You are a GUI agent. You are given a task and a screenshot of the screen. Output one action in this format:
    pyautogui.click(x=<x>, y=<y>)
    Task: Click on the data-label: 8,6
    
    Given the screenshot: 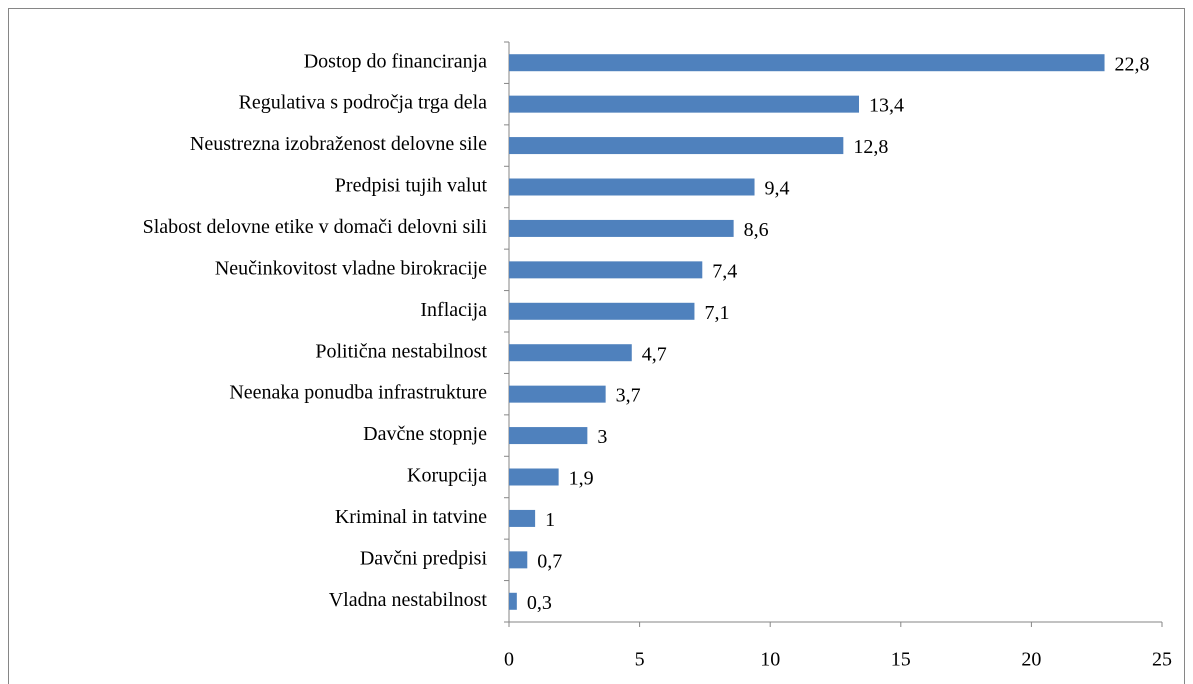 What is the action you would take?
    pyautogui.click(x=756, y=230)
    